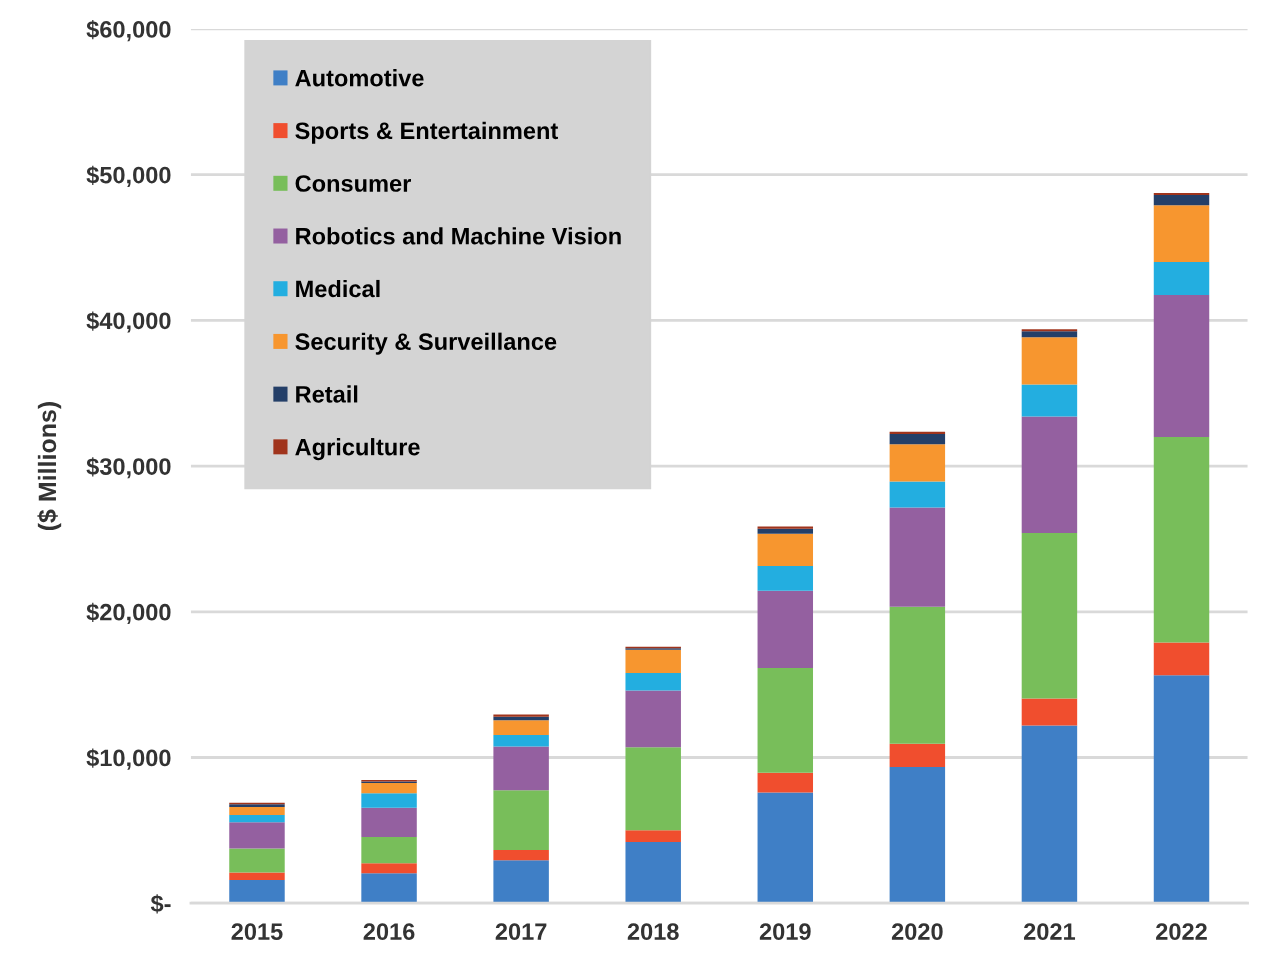 Image resolution: width=1273 pixels, height=966 pixels. What do you see at coordinates (49, 466) in the screenshot?
I see `y-axis-title: ($ Millions)` at bounding box center [49, 466].